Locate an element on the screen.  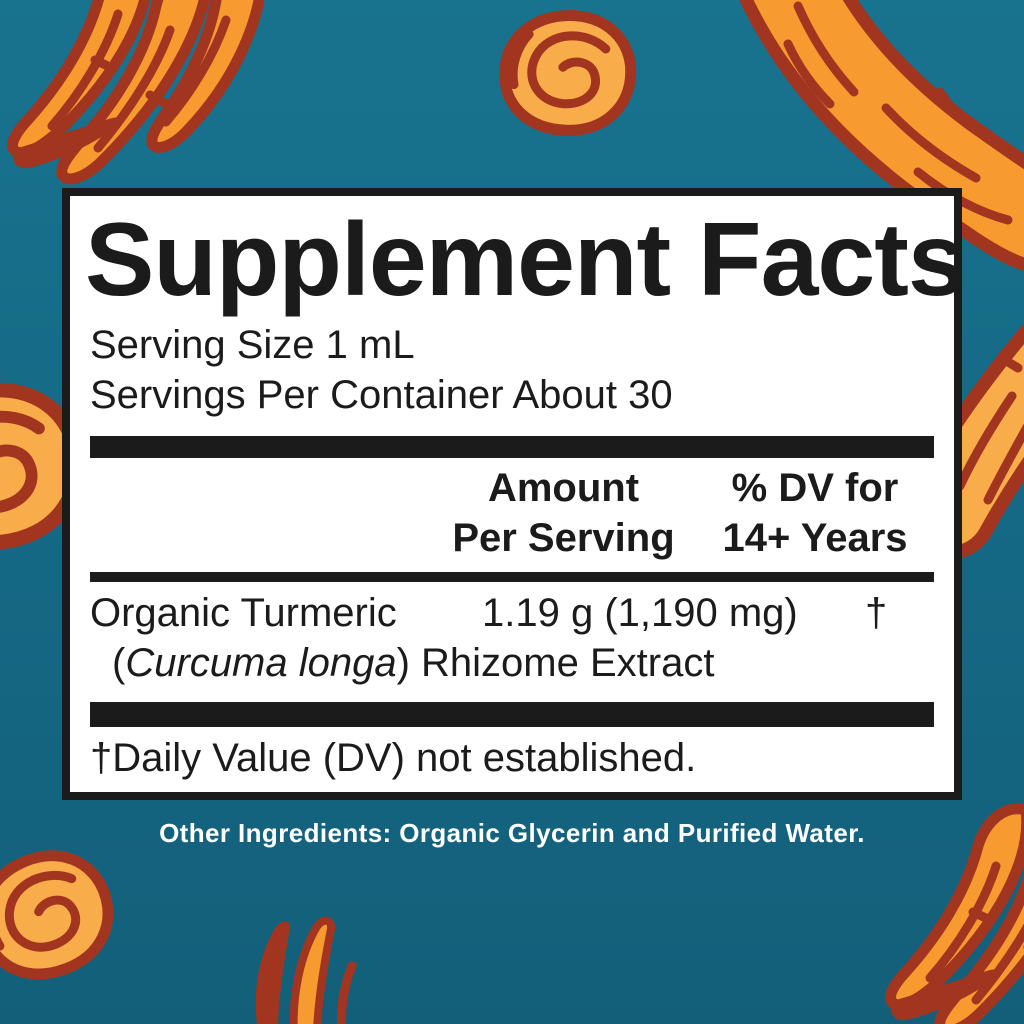
column-headers-line2: Per Serving 14+ Years is located at coordinates (512, 539).